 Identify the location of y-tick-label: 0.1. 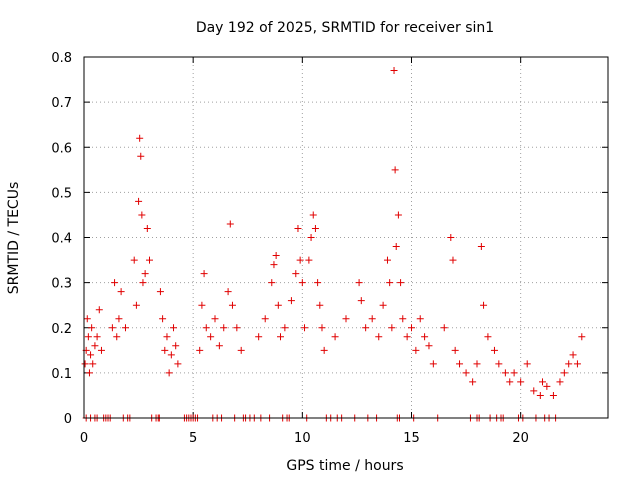
(61, 374).